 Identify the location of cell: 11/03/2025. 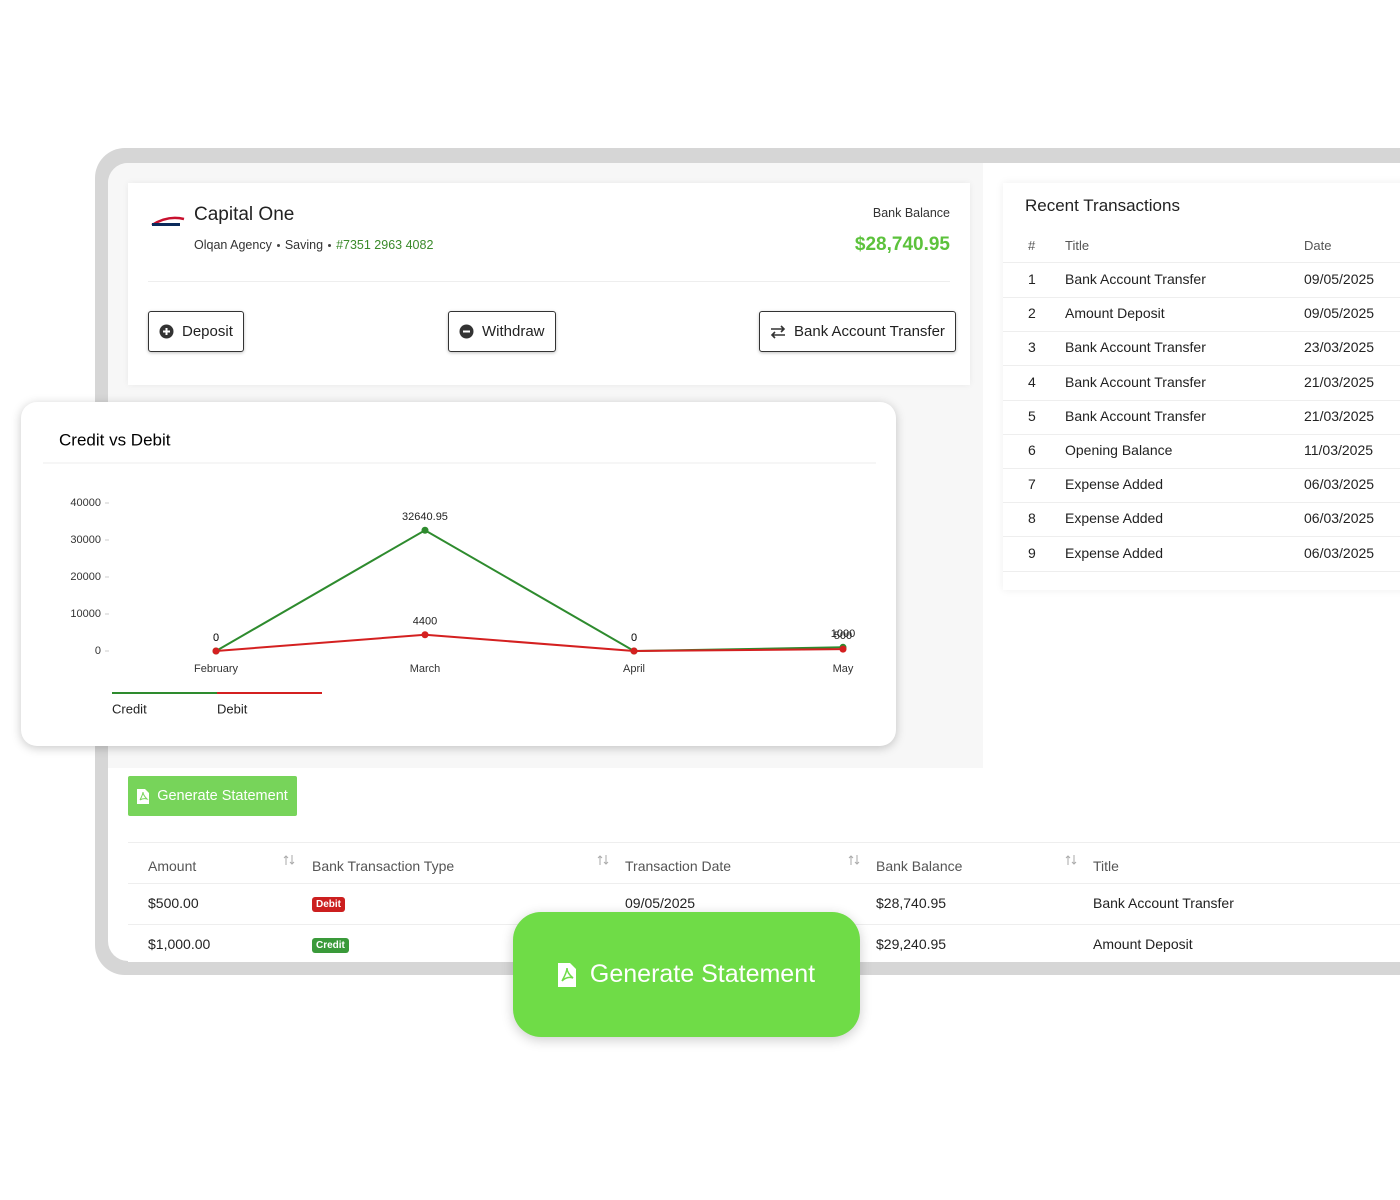
(1339, 450).